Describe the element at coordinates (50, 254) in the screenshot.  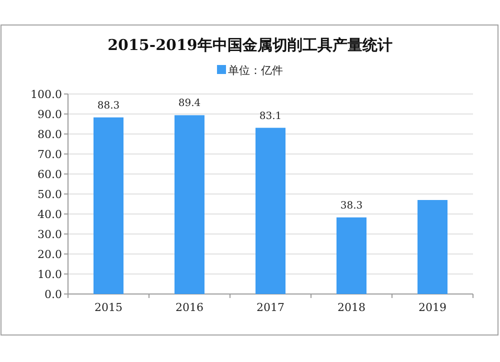
I see `y-tick-label: 20.0` at that location.